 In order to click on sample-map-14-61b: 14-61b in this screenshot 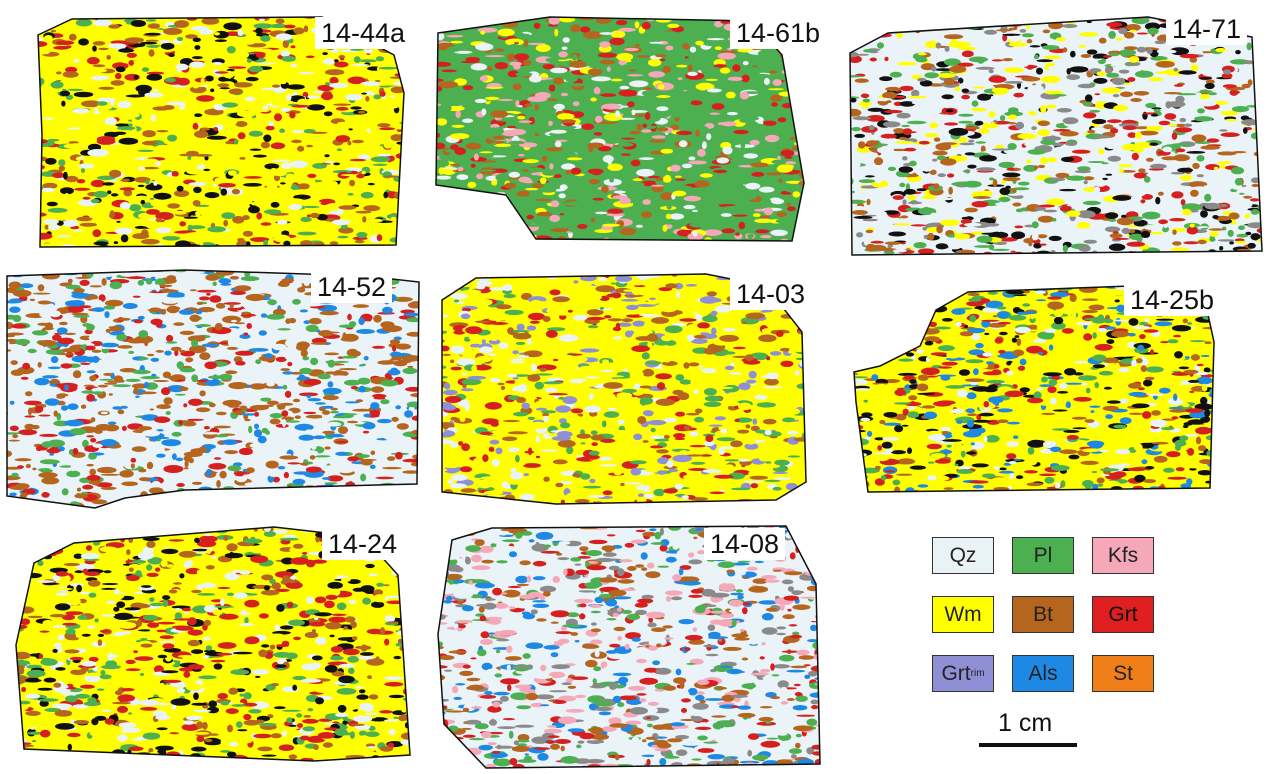, I will do `click(629, 130)`.